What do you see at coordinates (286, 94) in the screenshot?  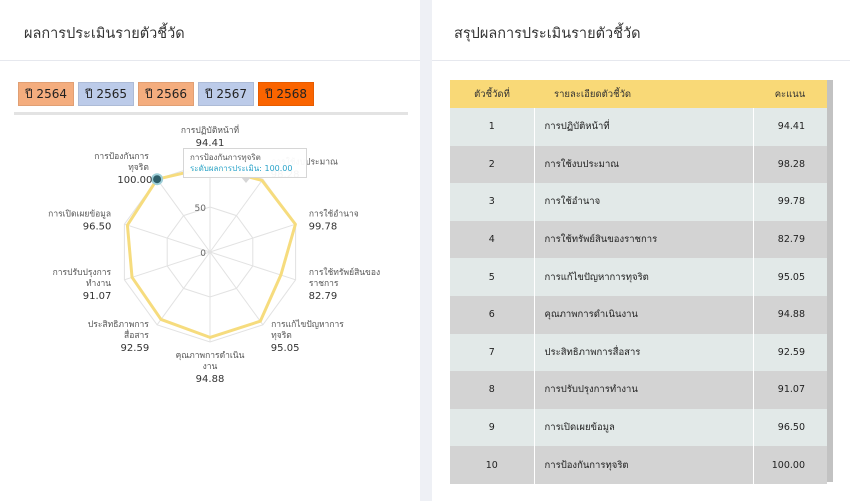 I see `year-tab-2568: ปี 2568` at bounding box center [286, 94].